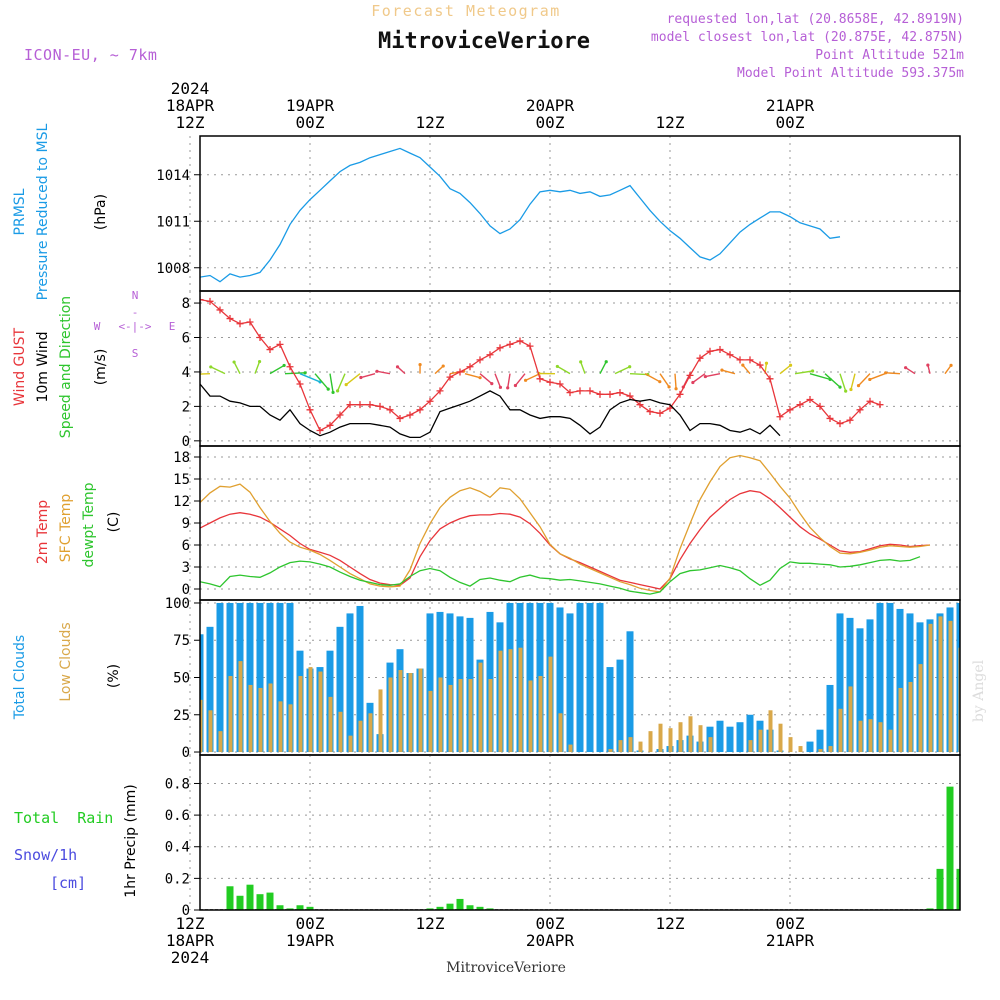 The image size is (1000, 1000). Describe the element at coordinates (186, 373) in the screenshot. I see `y-tick-label: 4` at that location.